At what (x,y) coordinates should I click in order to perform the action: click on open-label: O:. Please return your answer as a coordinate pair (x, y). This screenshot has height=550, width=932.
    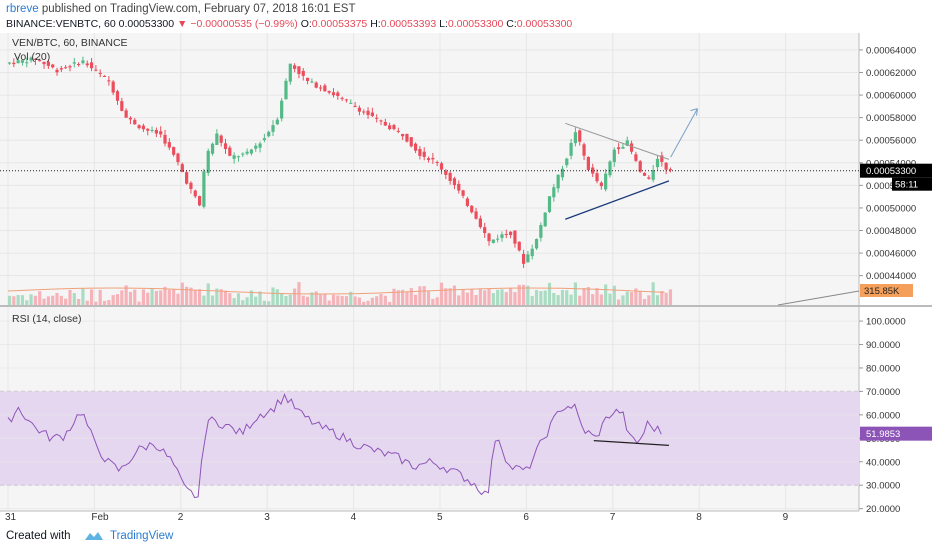
    Looking at the image, I should click on (306, 24).